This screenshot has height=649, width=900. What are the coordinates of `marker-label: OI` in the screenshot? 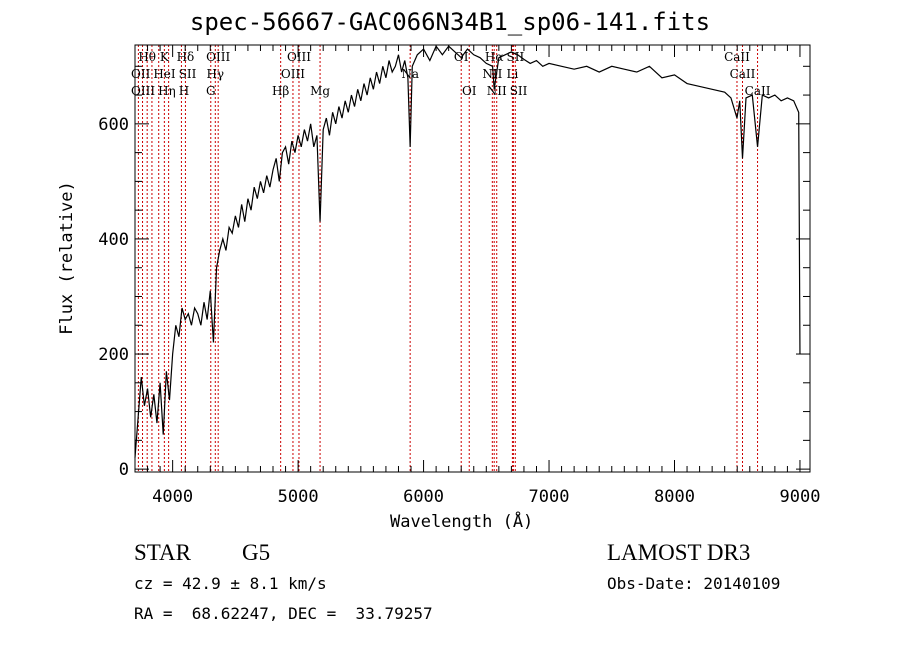 It's located at (469, 91).